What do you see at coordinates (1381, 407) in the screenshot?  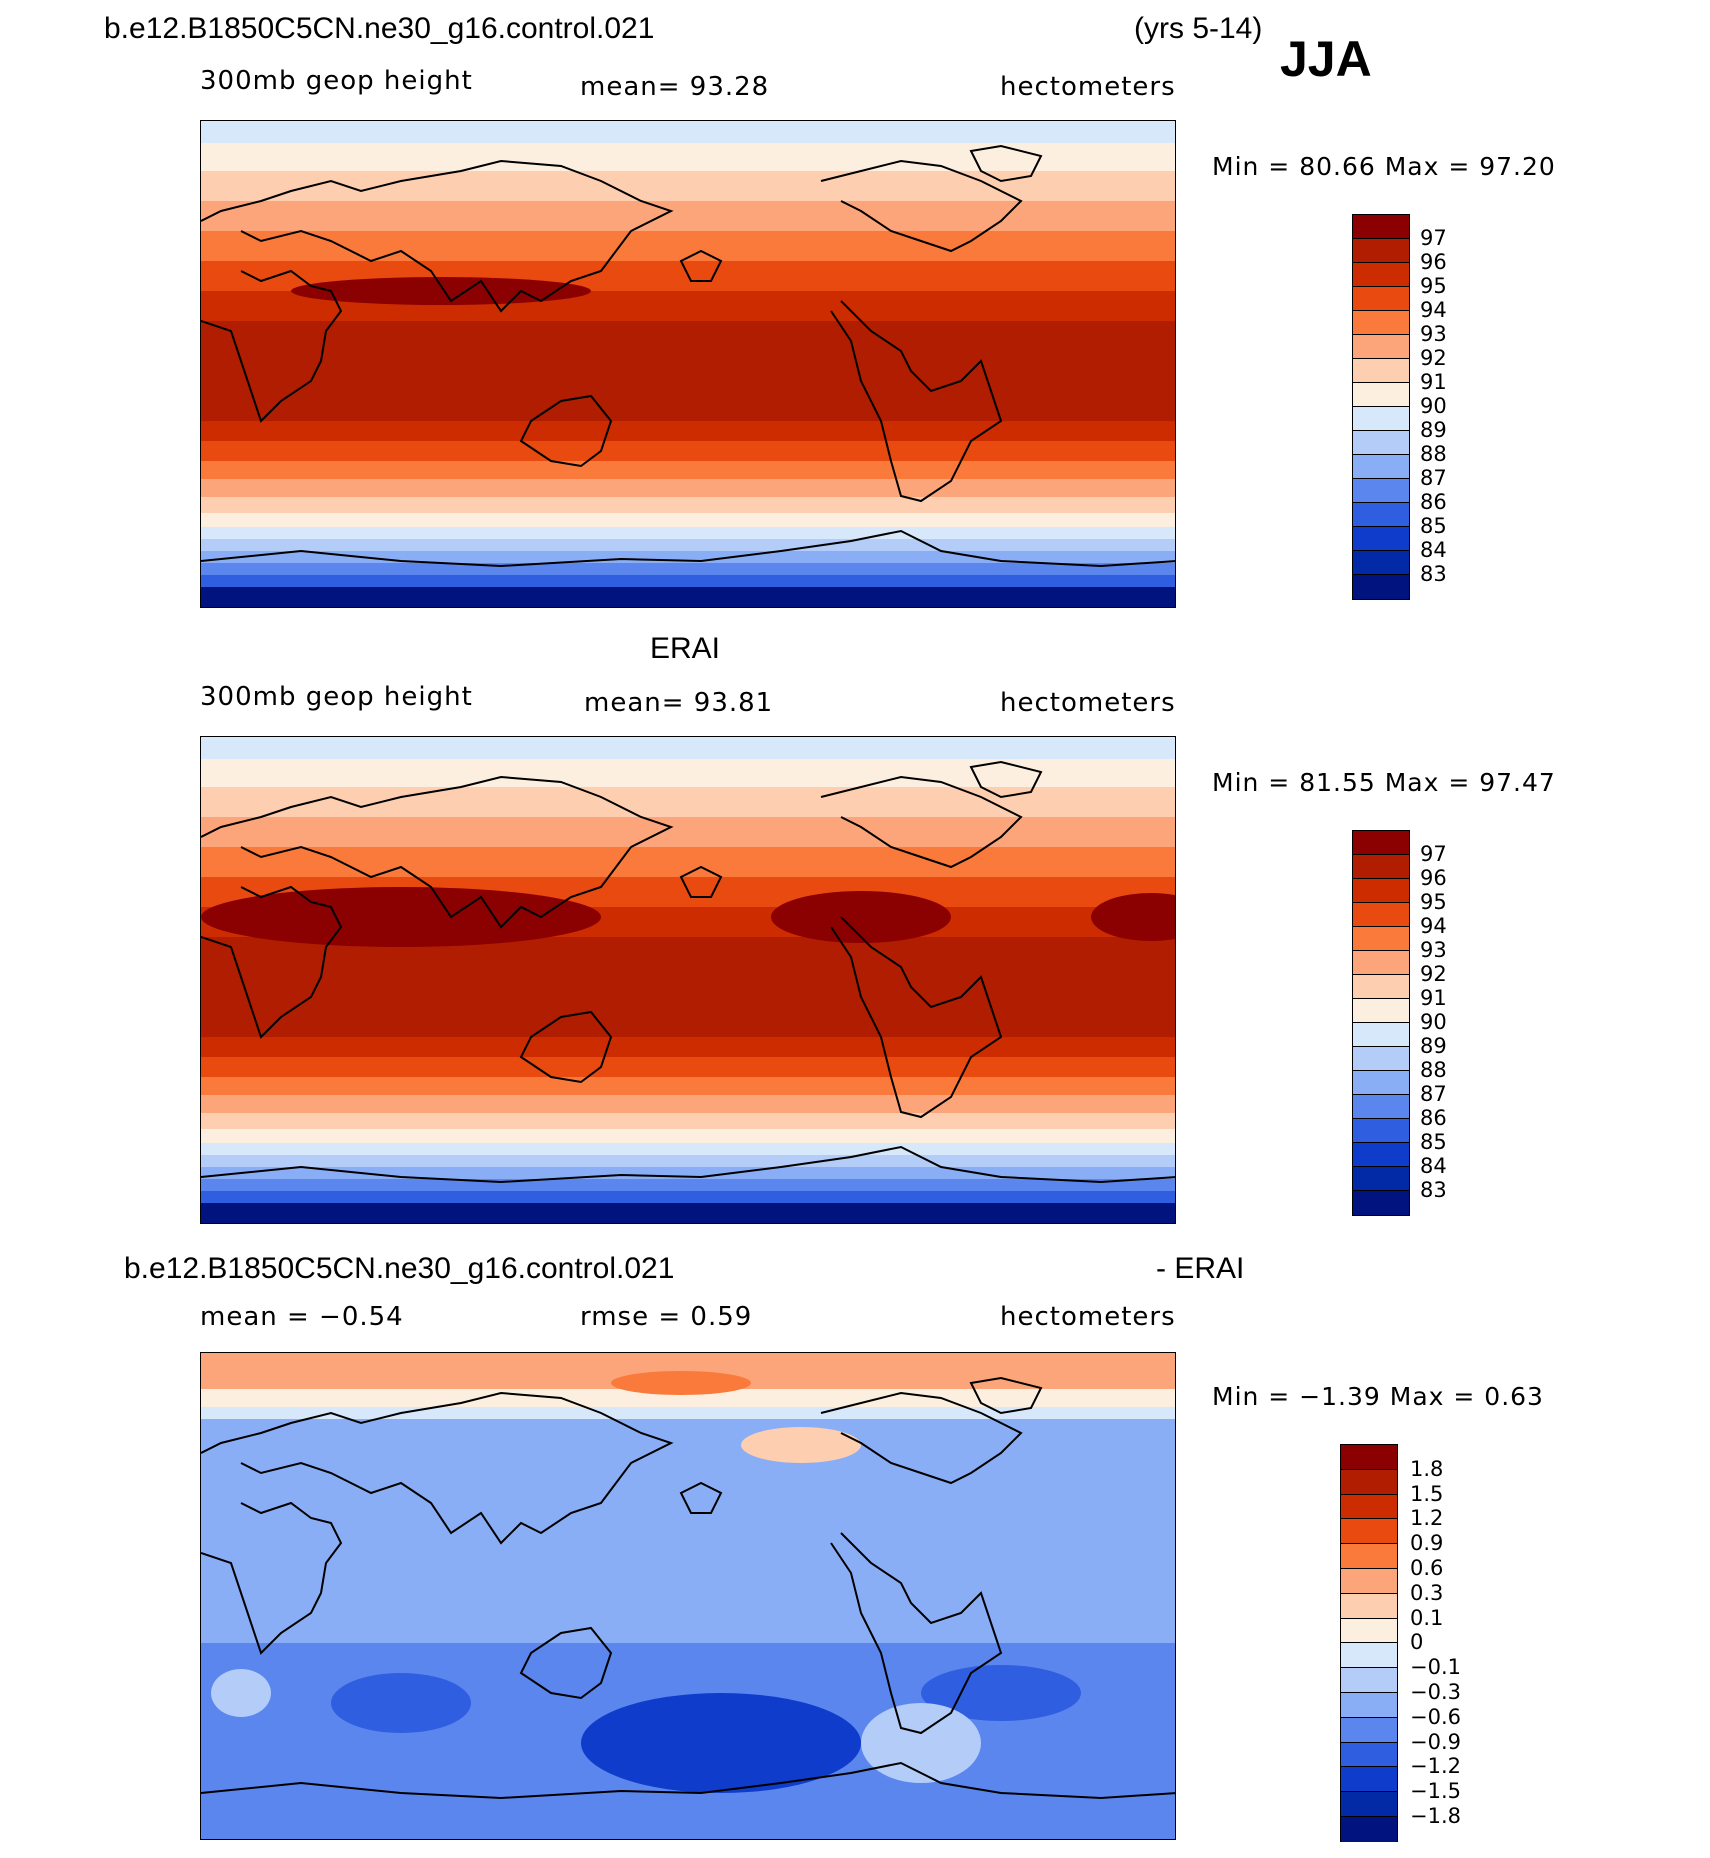 I see `panel1-colorbar` at bounding box center [1381, 407].